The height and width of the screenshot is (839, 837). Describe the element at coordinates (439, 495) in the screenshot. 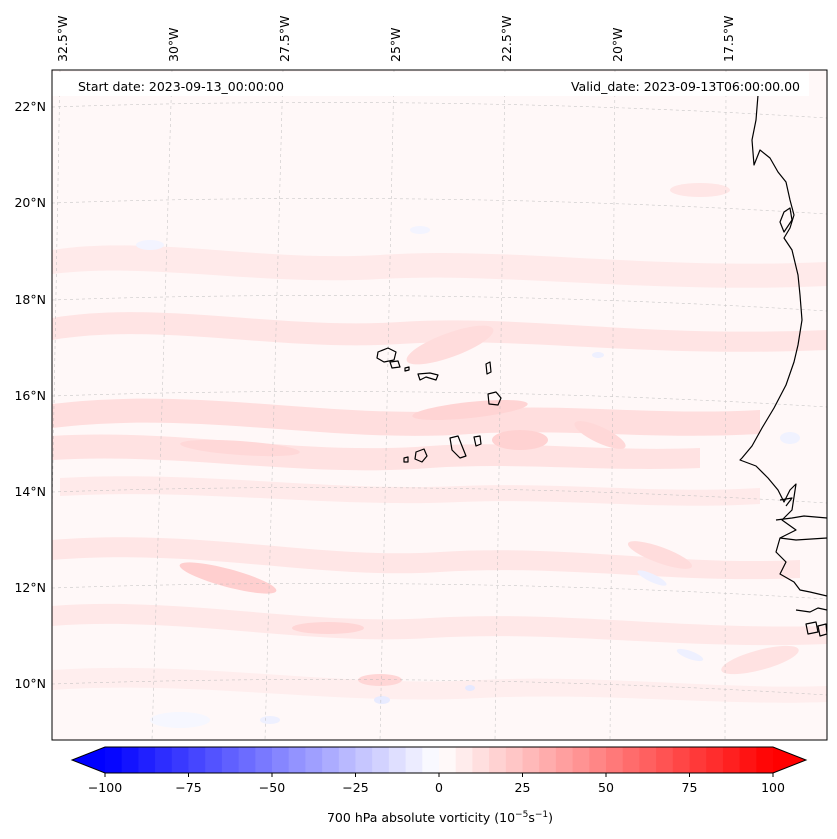

I see `parallel-14n` at that location.